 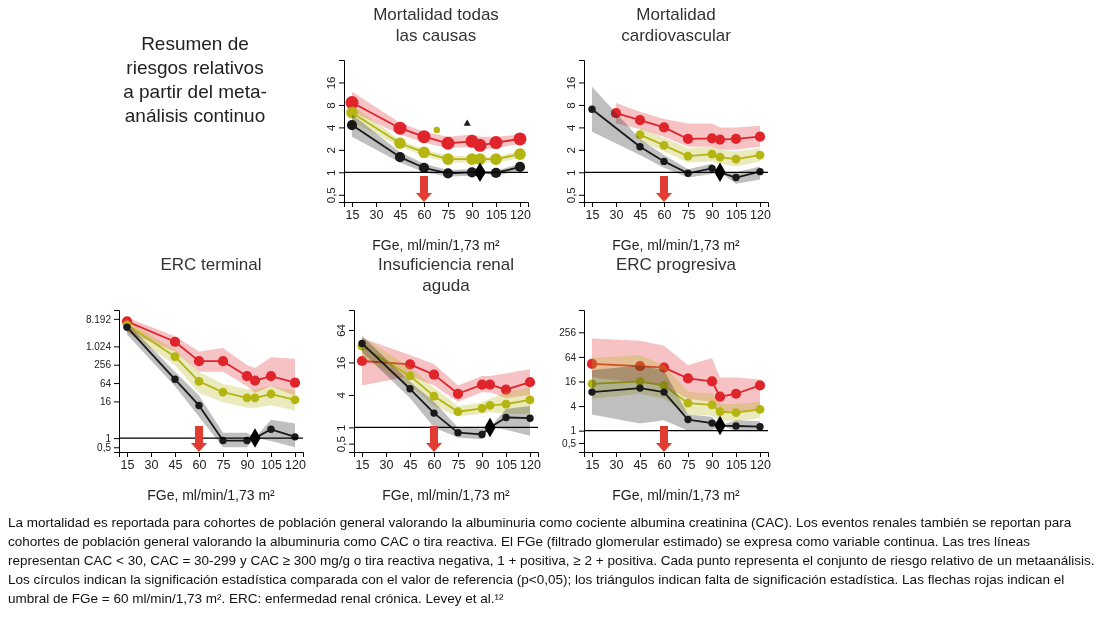 I want to click on y-tick-label: 8.192, so click(x=98, y=319).